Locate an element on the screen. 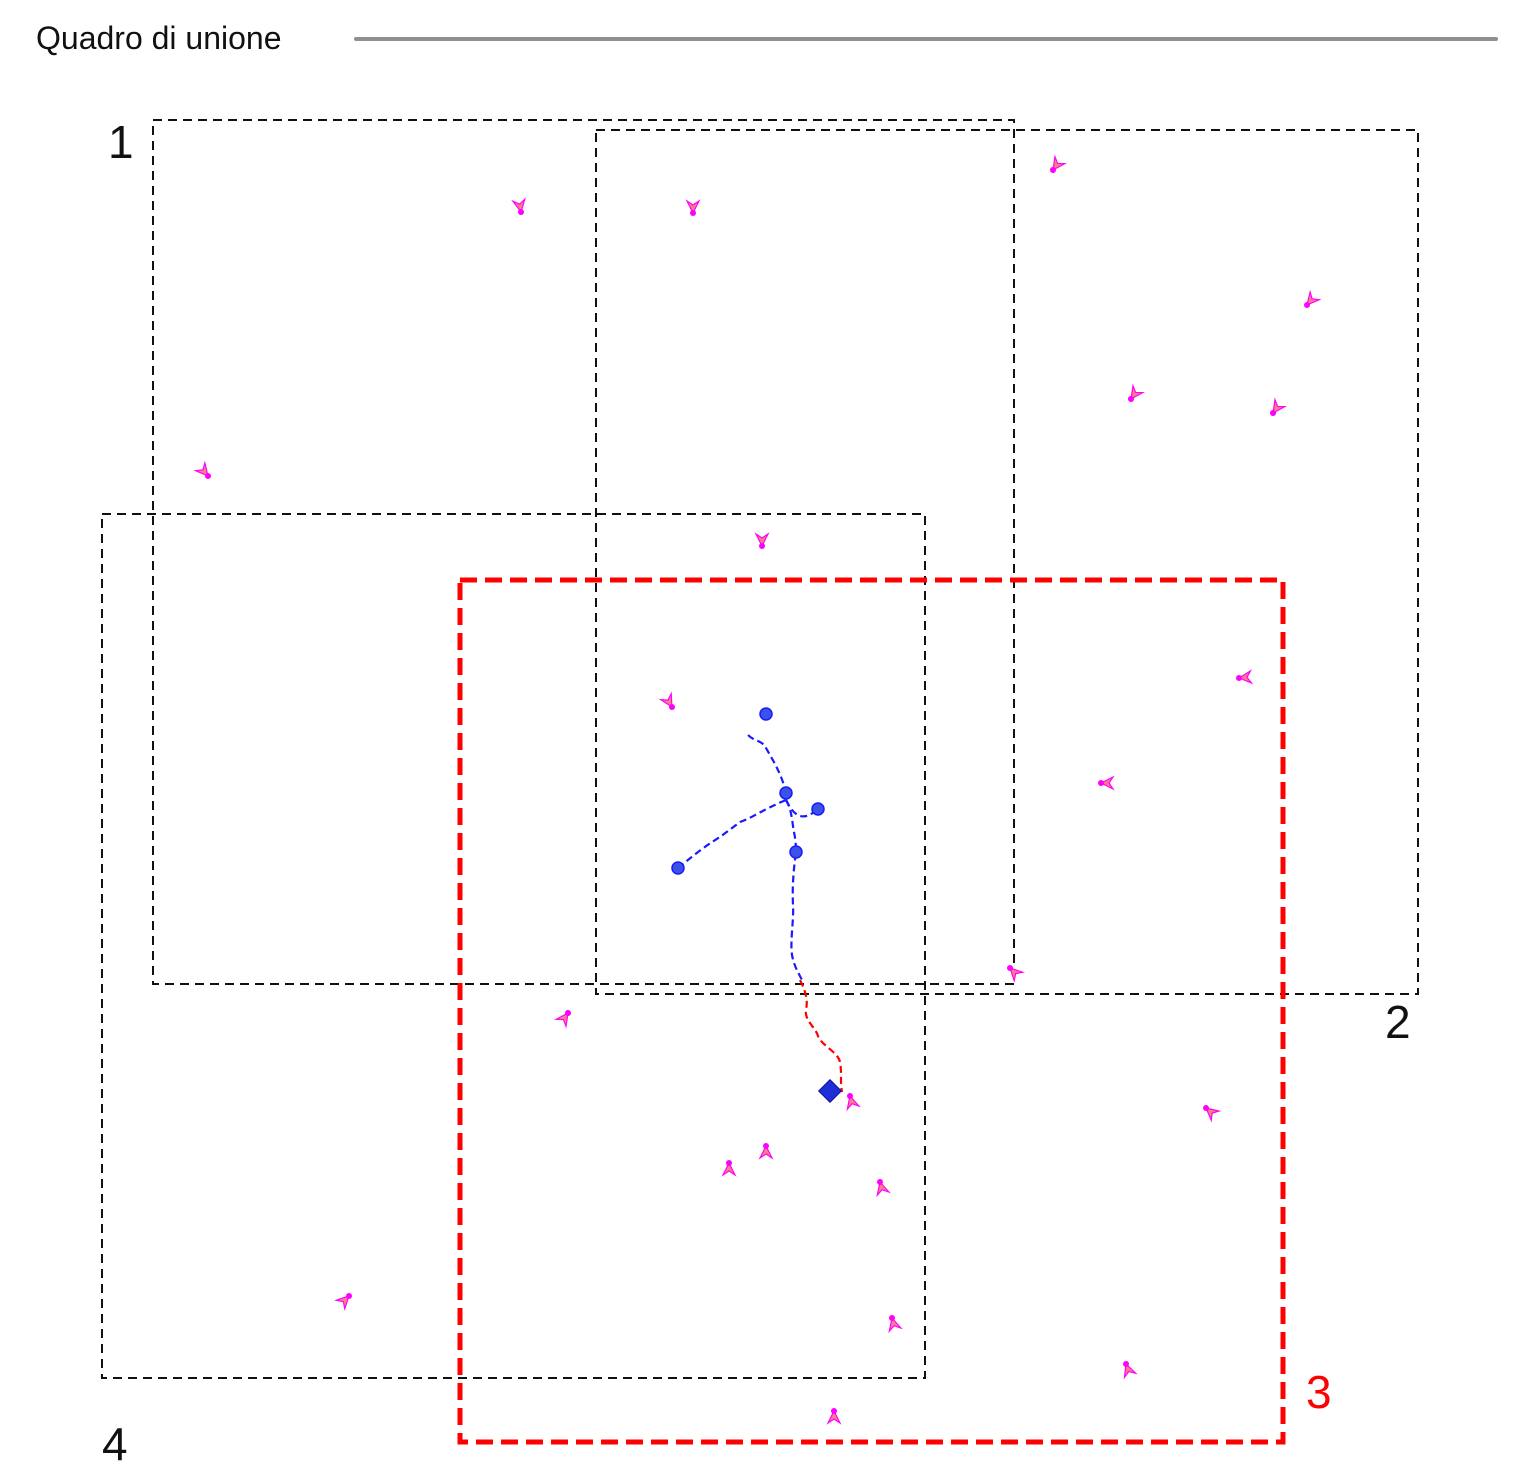 This screenshot has height=1483, width=1528. blue-route-network is located at coordinates (748, 844).